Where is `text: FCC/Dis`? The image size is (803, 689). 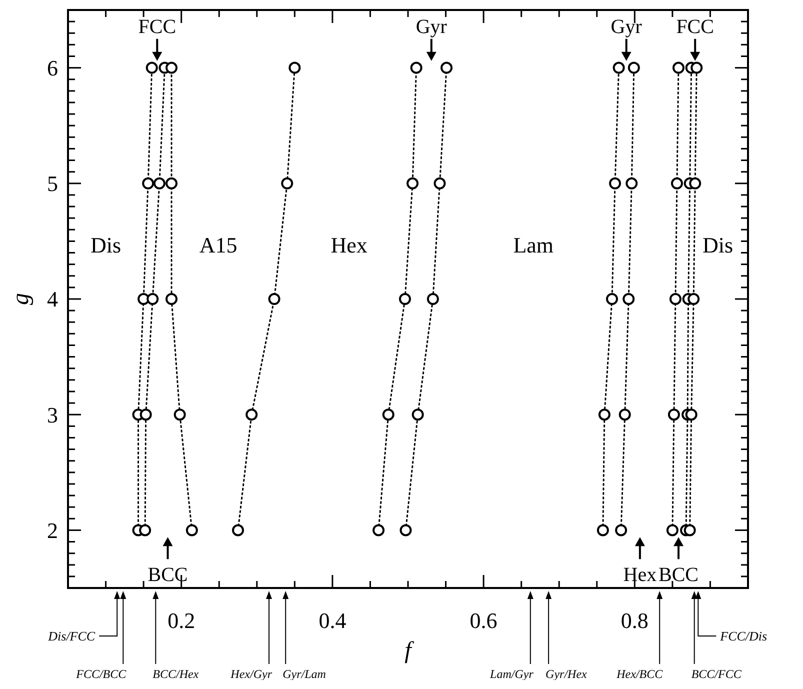 text: FCC/Dis is located at coordinates (743, 636).